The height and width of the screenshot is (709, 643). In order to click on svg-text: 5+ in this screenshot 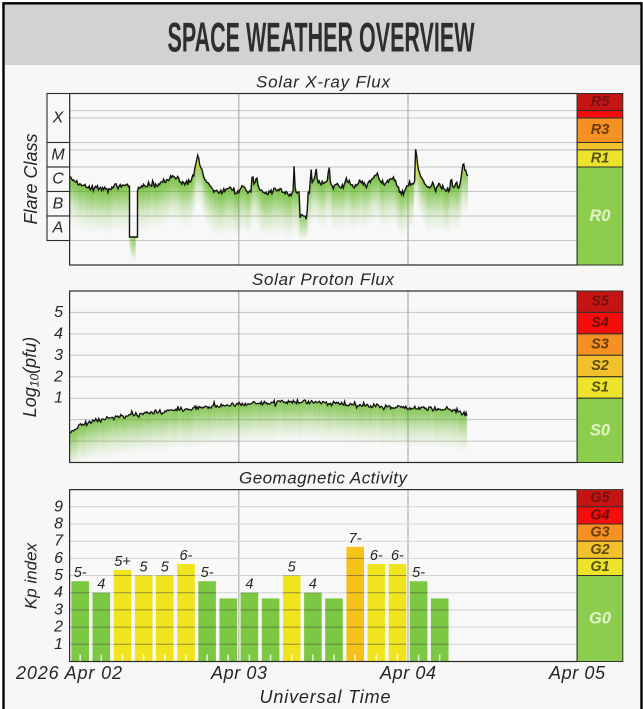, I will do `click(122, 562)`.